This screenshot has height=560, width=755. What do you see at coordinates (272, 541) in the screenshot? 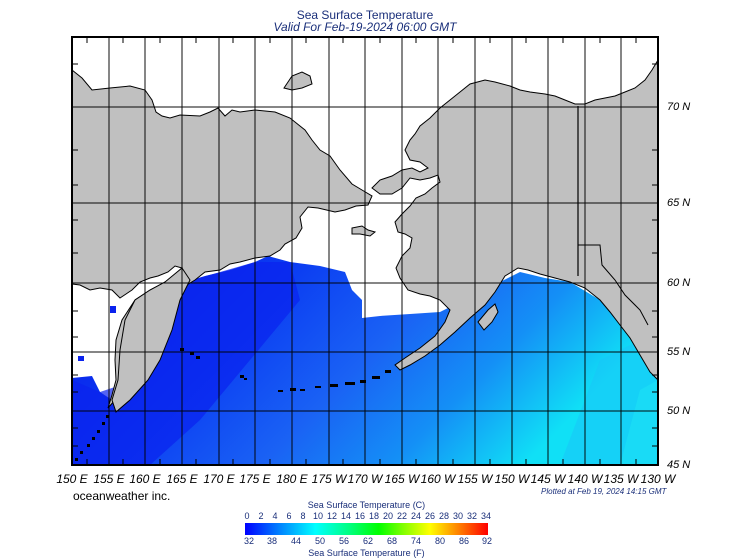
I see `legend-tick-f: 38` at bounding box center [272, 541].